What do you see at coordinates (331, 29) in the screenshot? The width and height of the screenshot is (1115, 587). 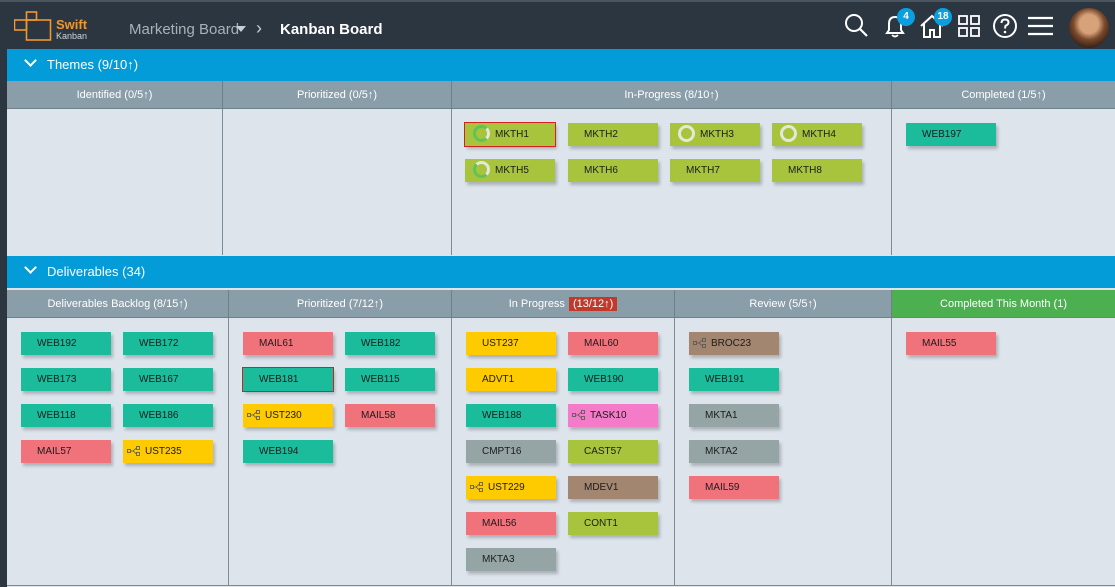 I see `page-title: Kanban Board` at bounding box center [331, 29].